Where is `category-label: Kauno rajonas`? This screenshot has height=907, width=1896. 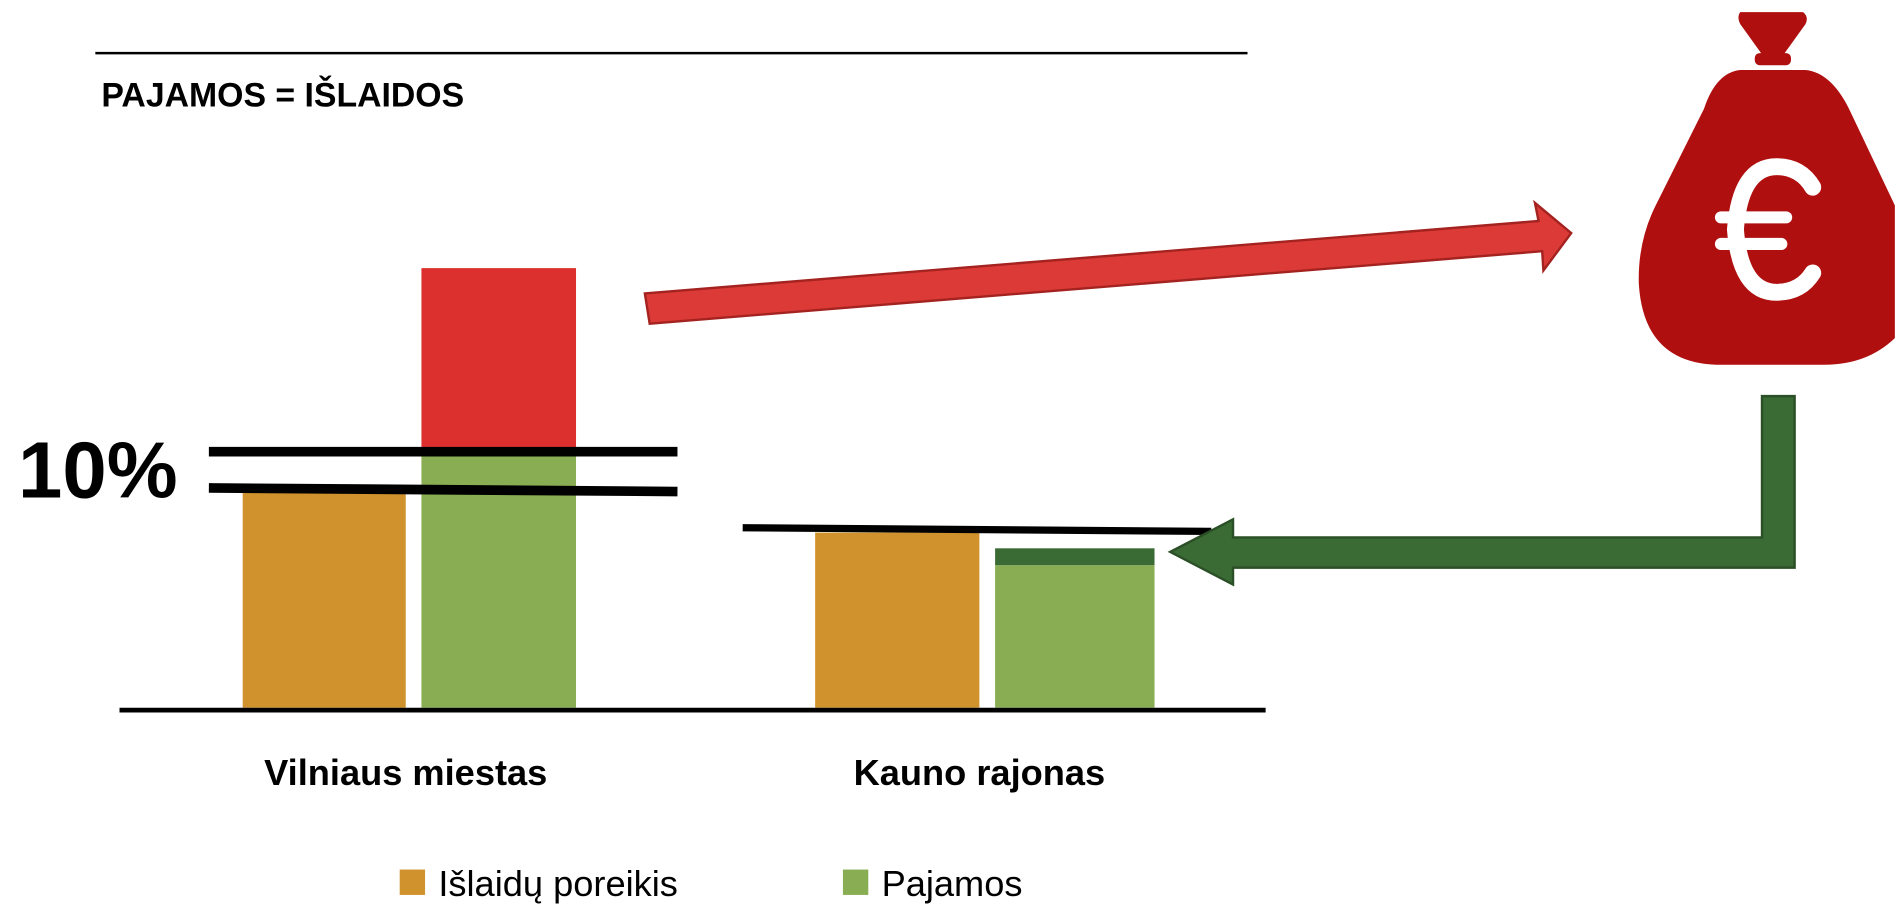
category-label: Kauno rajonas is located at coordinates (980, 772).